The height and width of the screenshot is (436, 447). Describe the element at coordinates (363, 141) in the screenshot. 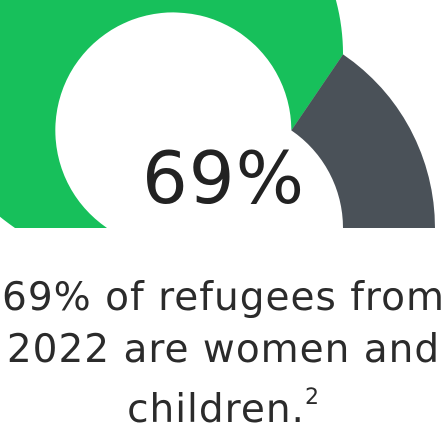

I see `gauge-remaining-segment` at that location.